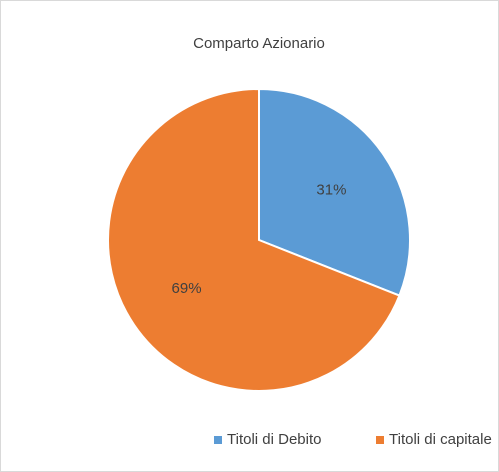 The image size is (499, 472). What do you see at coordinates (331, 190) in the screenshot?
I see `data-label: 31%` at bounding box center [331, 190].